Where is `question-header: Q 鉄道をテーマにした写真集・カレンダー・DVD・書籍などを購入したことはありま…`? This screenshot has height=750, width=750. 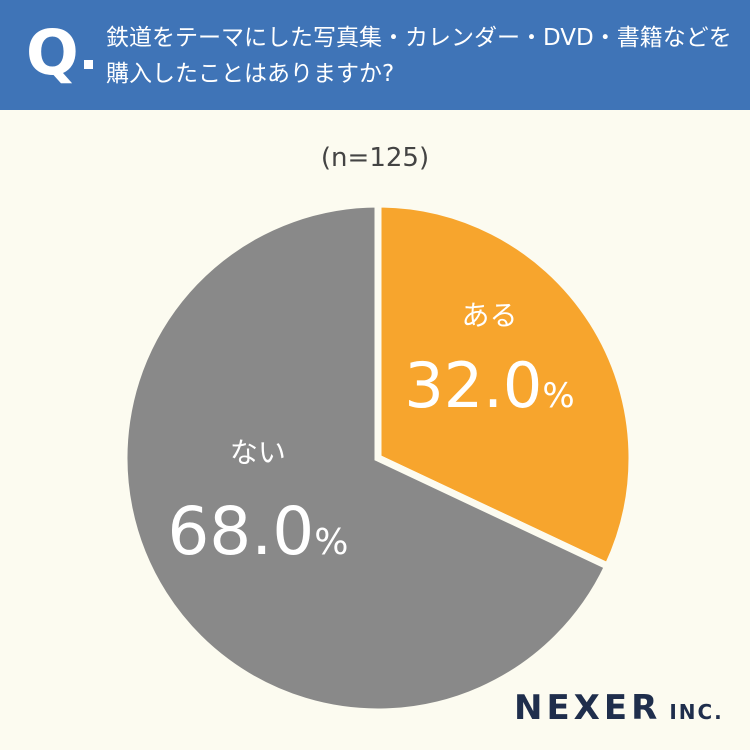
question-header: Q 鉄道をテーマにした写真集・カレンダー・DVD・書籍などを購入したことはありま… is located at coordinates (375, 55).